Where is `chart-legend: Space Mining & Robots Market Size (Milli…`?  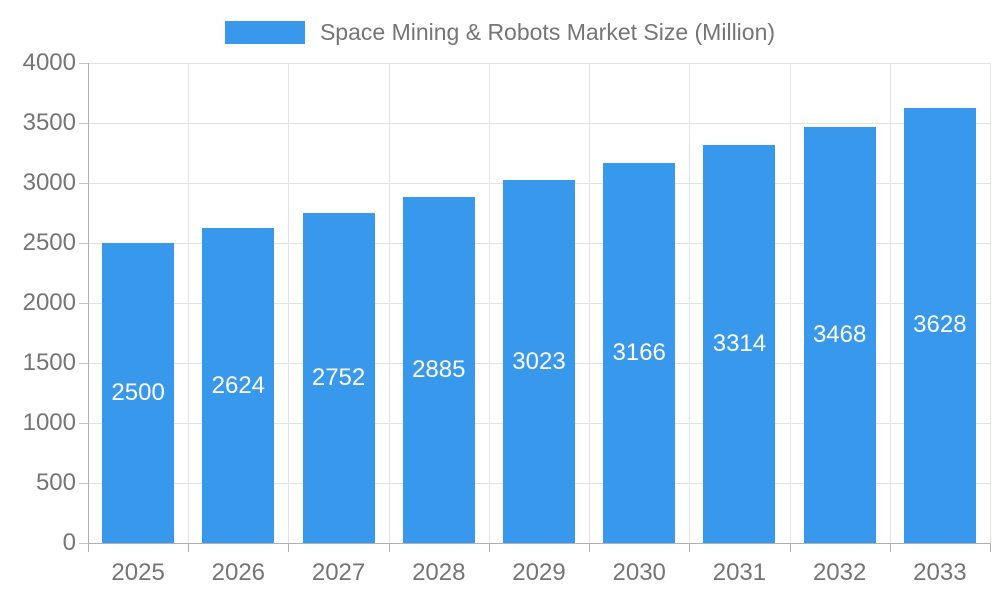
chart-legend: Space Mining & Robots Market Size (Milli… is located at coordinates (500, 32).